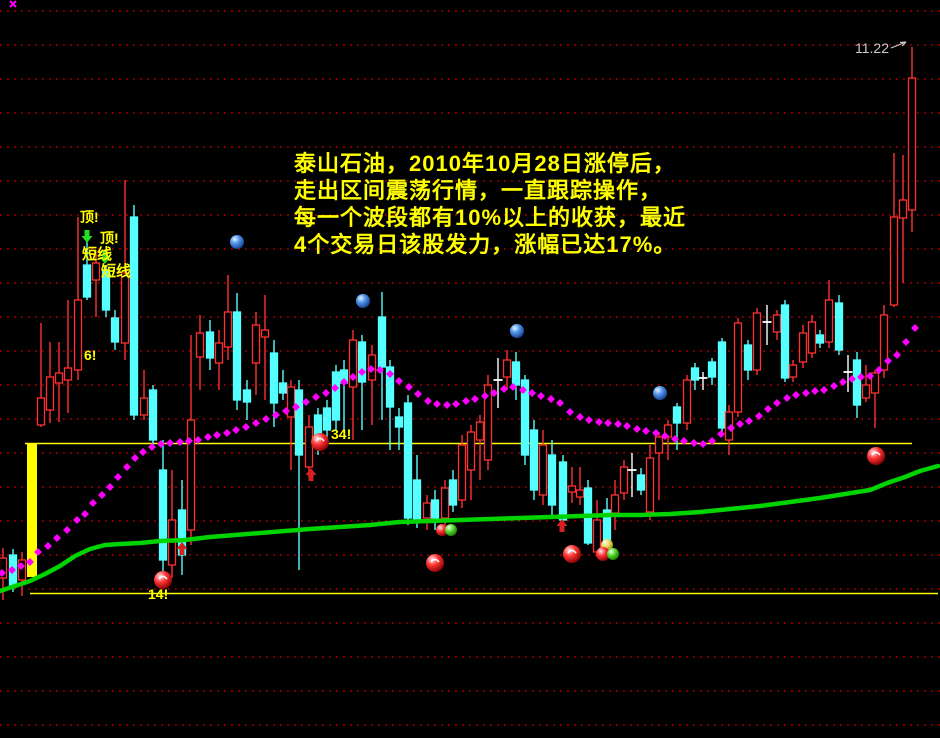  Describe the element at coordinates (109, 238) in the screenshot. I see `point-label: 顶!` at that location.